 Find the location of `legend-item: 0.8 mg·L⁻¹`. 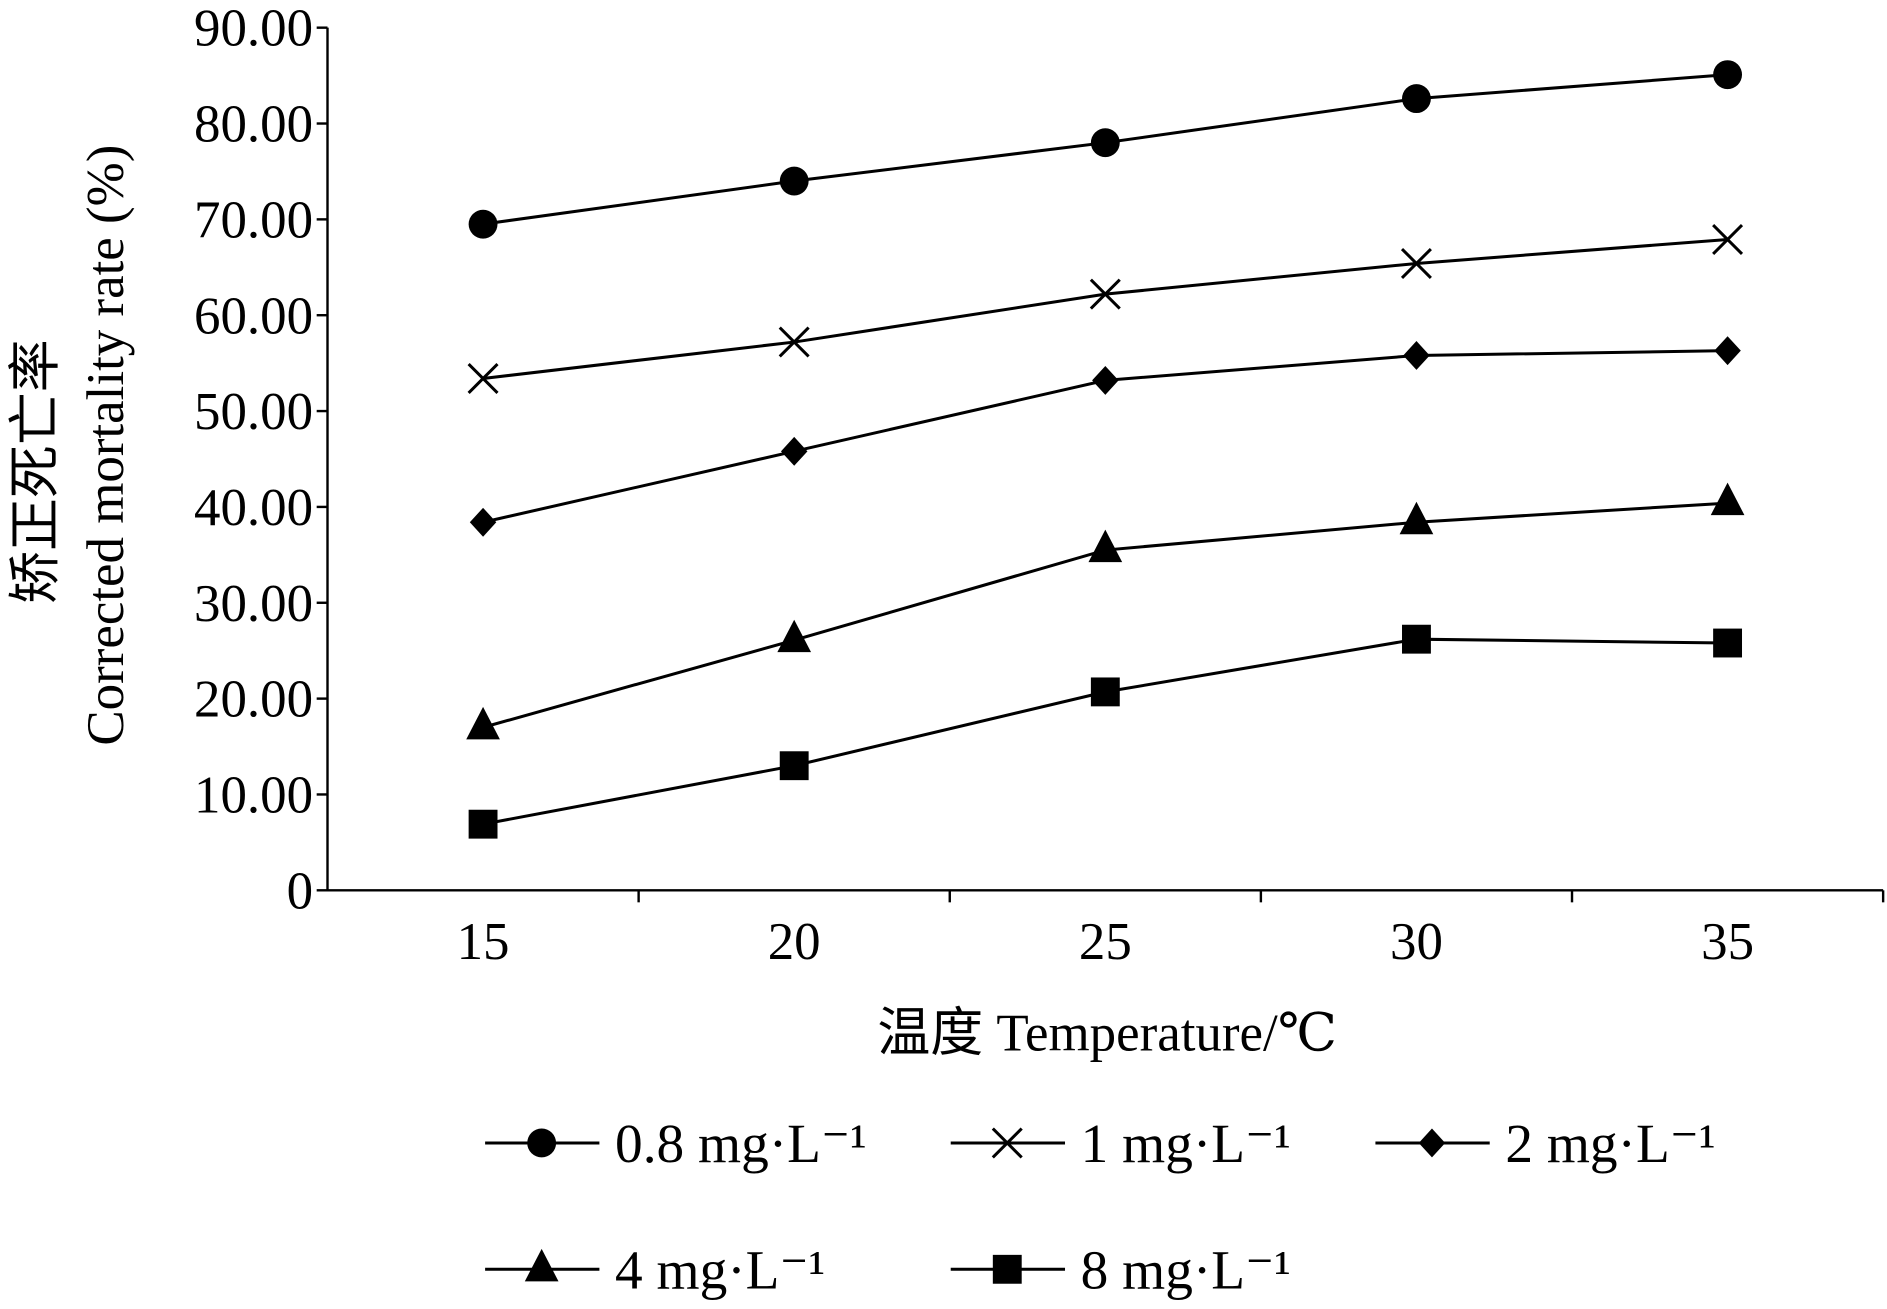

legend-item: 0.8 mg·L⁻¹ is located at coordinates (676, 1143).